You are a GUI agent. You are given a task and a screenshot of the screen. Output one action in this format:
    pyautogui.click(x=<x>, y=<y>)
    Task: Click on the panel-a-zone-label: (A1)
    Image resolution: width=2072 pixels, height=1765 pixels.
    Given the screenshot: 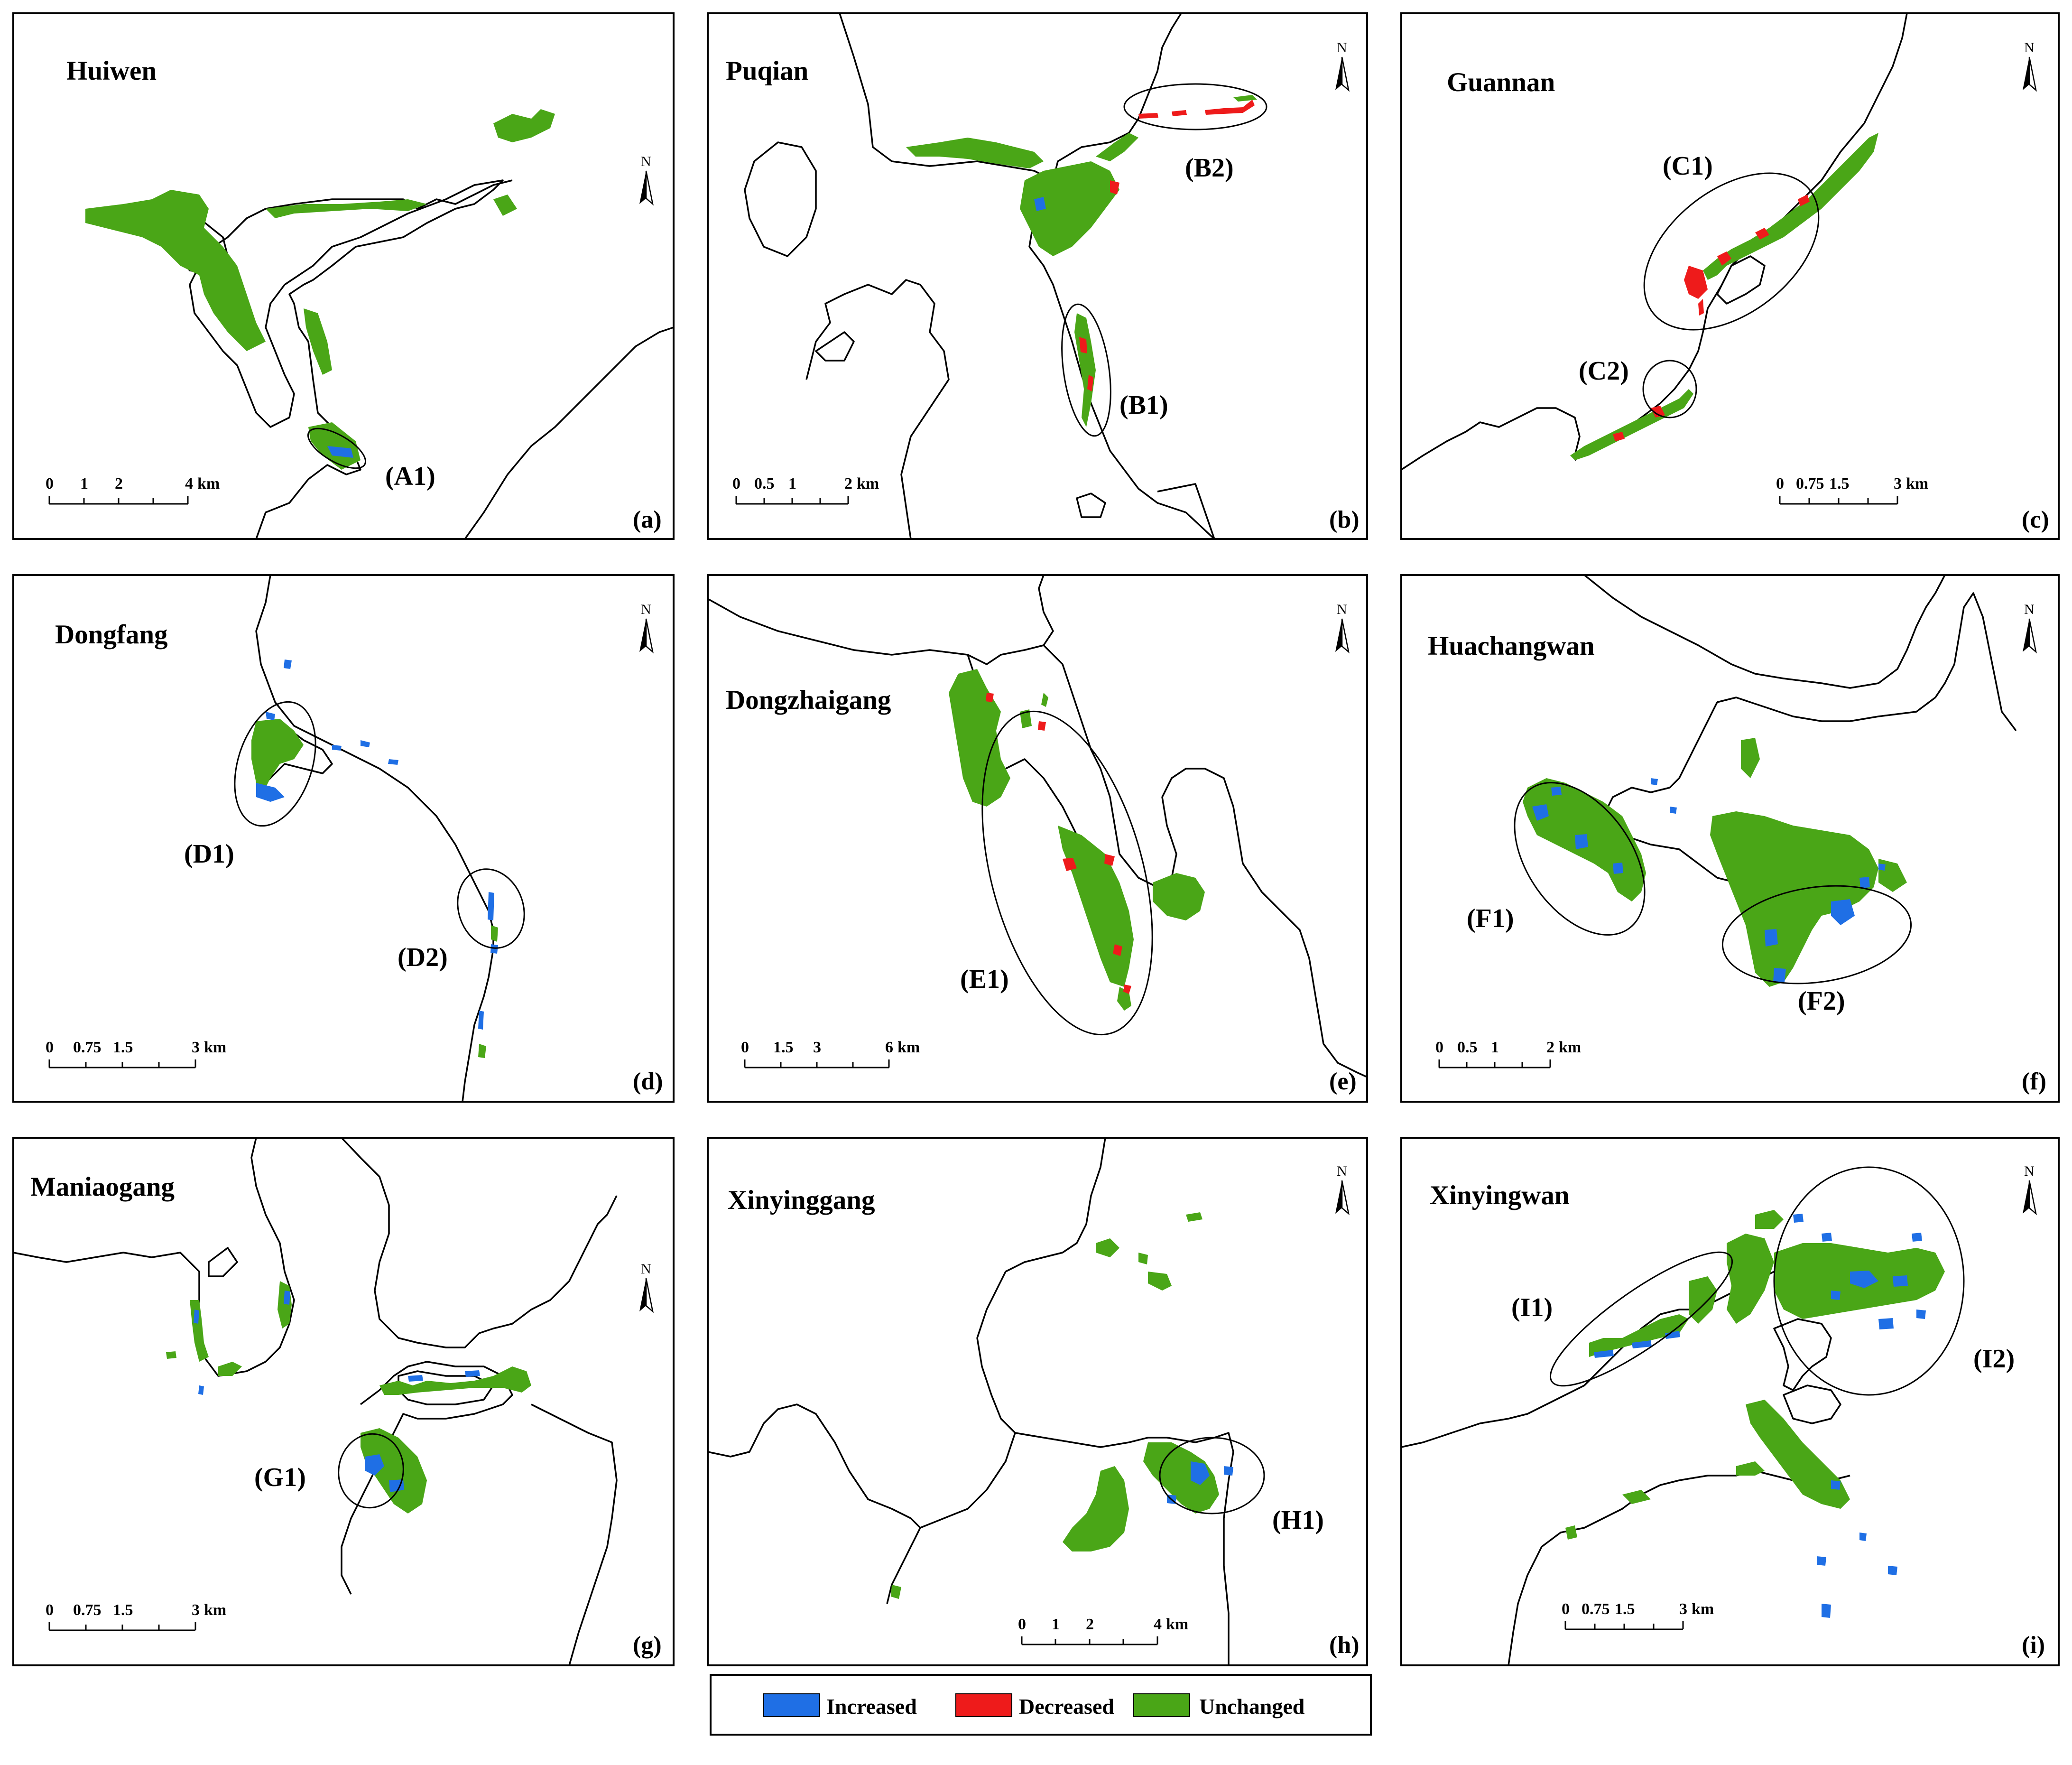 What is the action you would take?
    pyautogui.click(x=410, y=476)
    